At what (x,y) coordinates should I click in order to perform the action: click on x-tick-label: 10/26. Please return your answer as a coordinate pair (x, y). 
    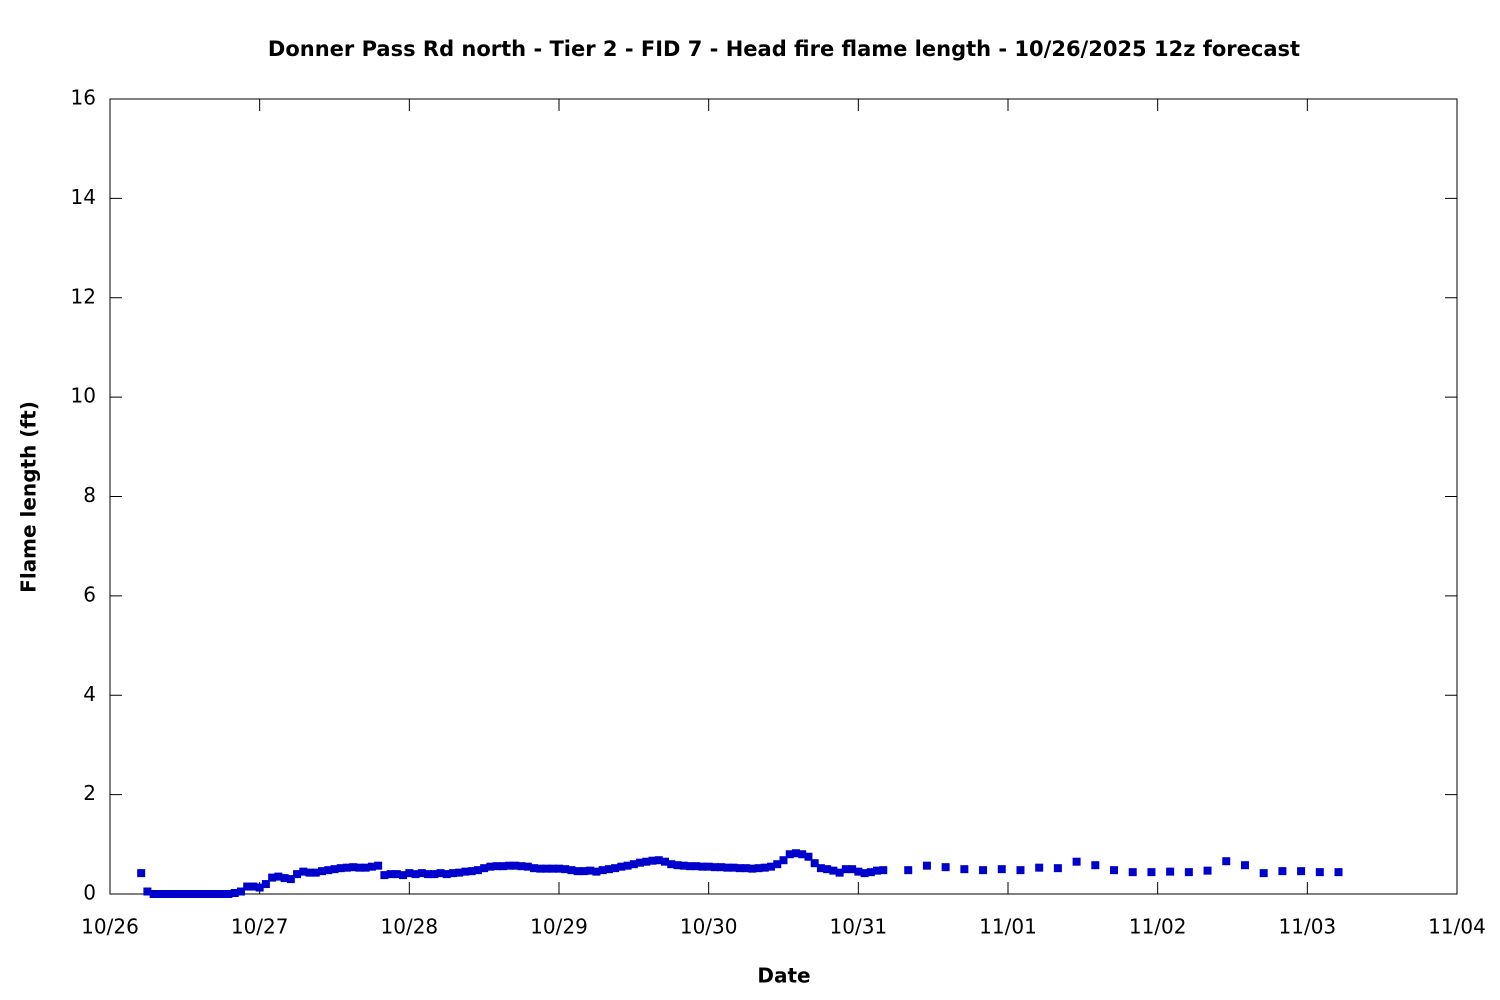
    Looking at the image, I should click on (110, 927).